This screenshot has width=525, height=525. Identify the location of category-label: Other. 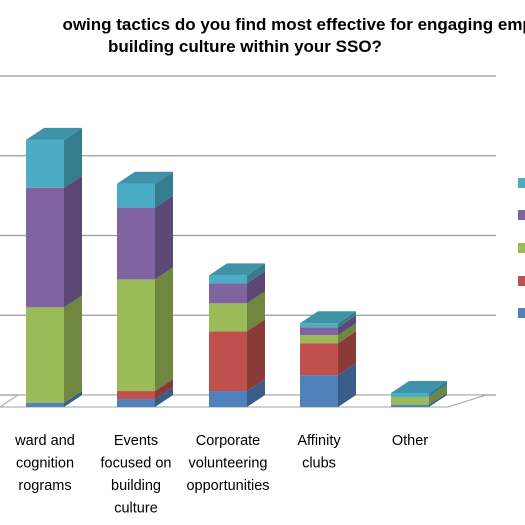
(410, 441).